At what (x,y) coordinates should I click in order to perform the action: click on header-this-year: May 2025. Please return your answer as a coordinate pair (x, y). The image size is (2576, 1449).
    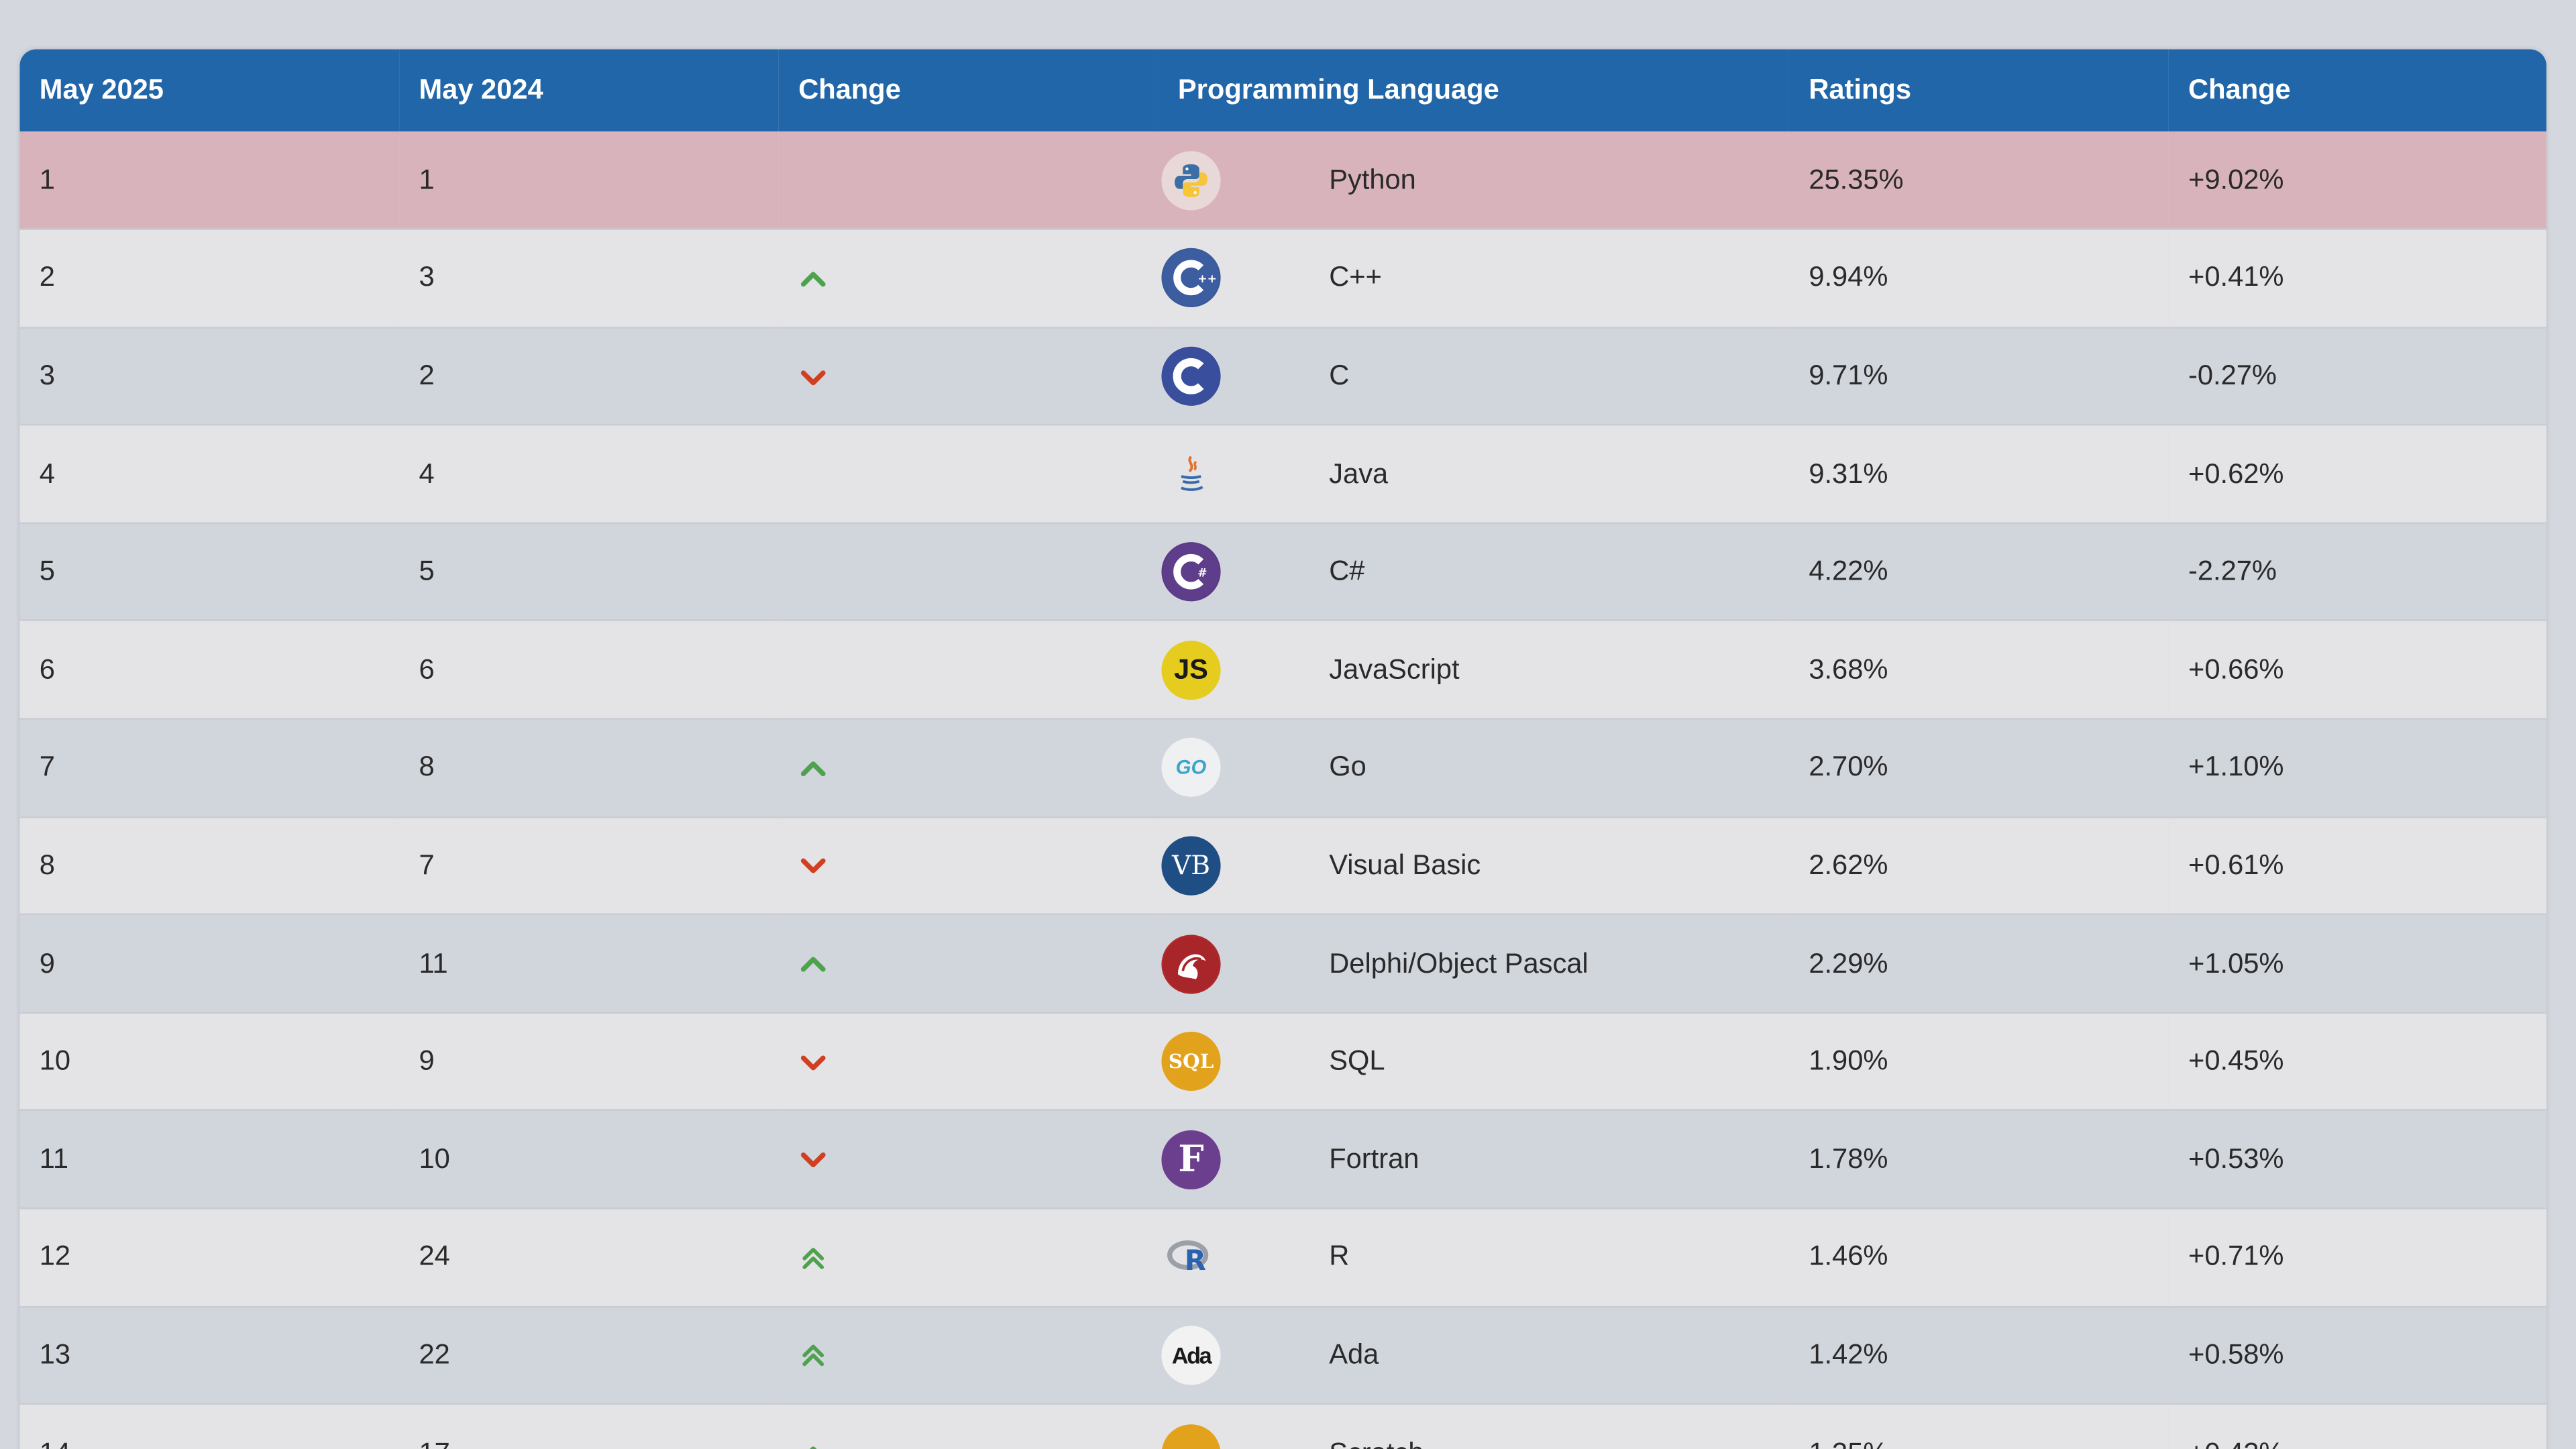
    Looking at the image, I should click on (101, 89).